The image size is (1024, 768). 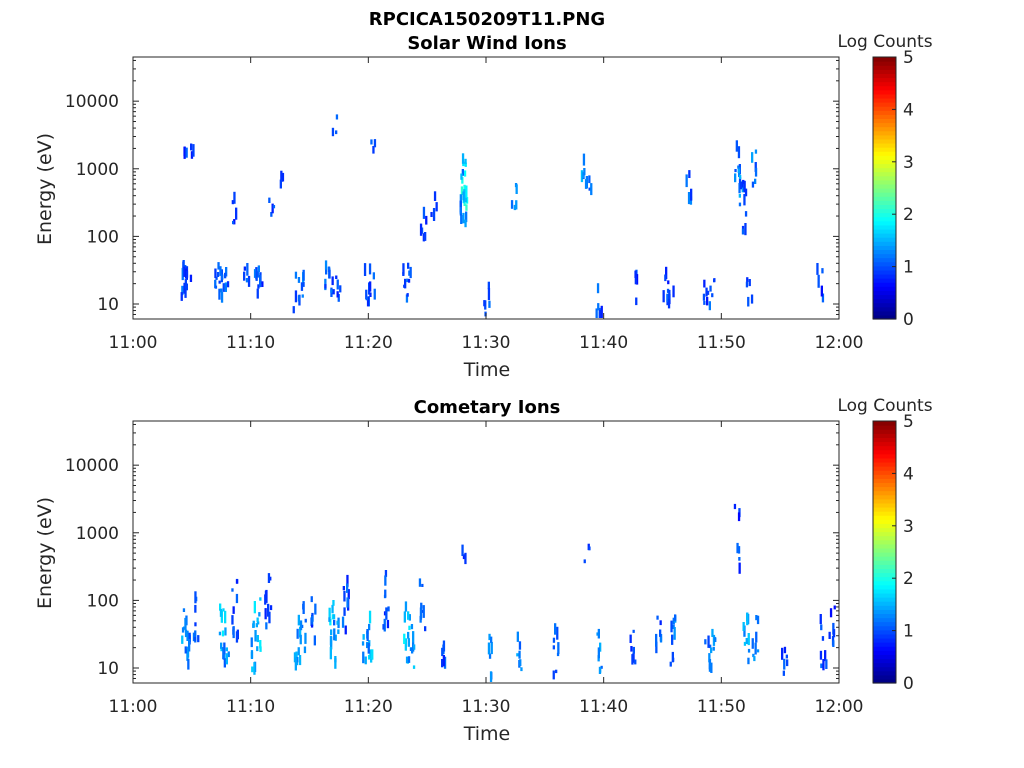 What do you see at coordinates (108, 669) in the screenshot?
I see `y-tick-label: 10` at bounding box center [108, 669].